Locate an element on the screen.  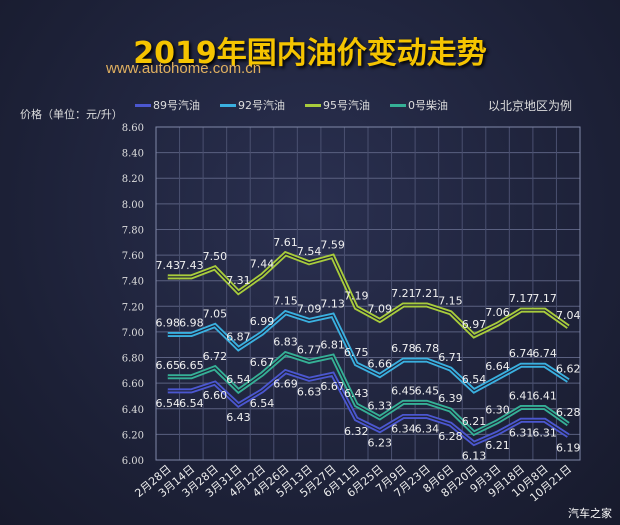
y-tick-label: 7.60 is located at coordinates (133, 256).